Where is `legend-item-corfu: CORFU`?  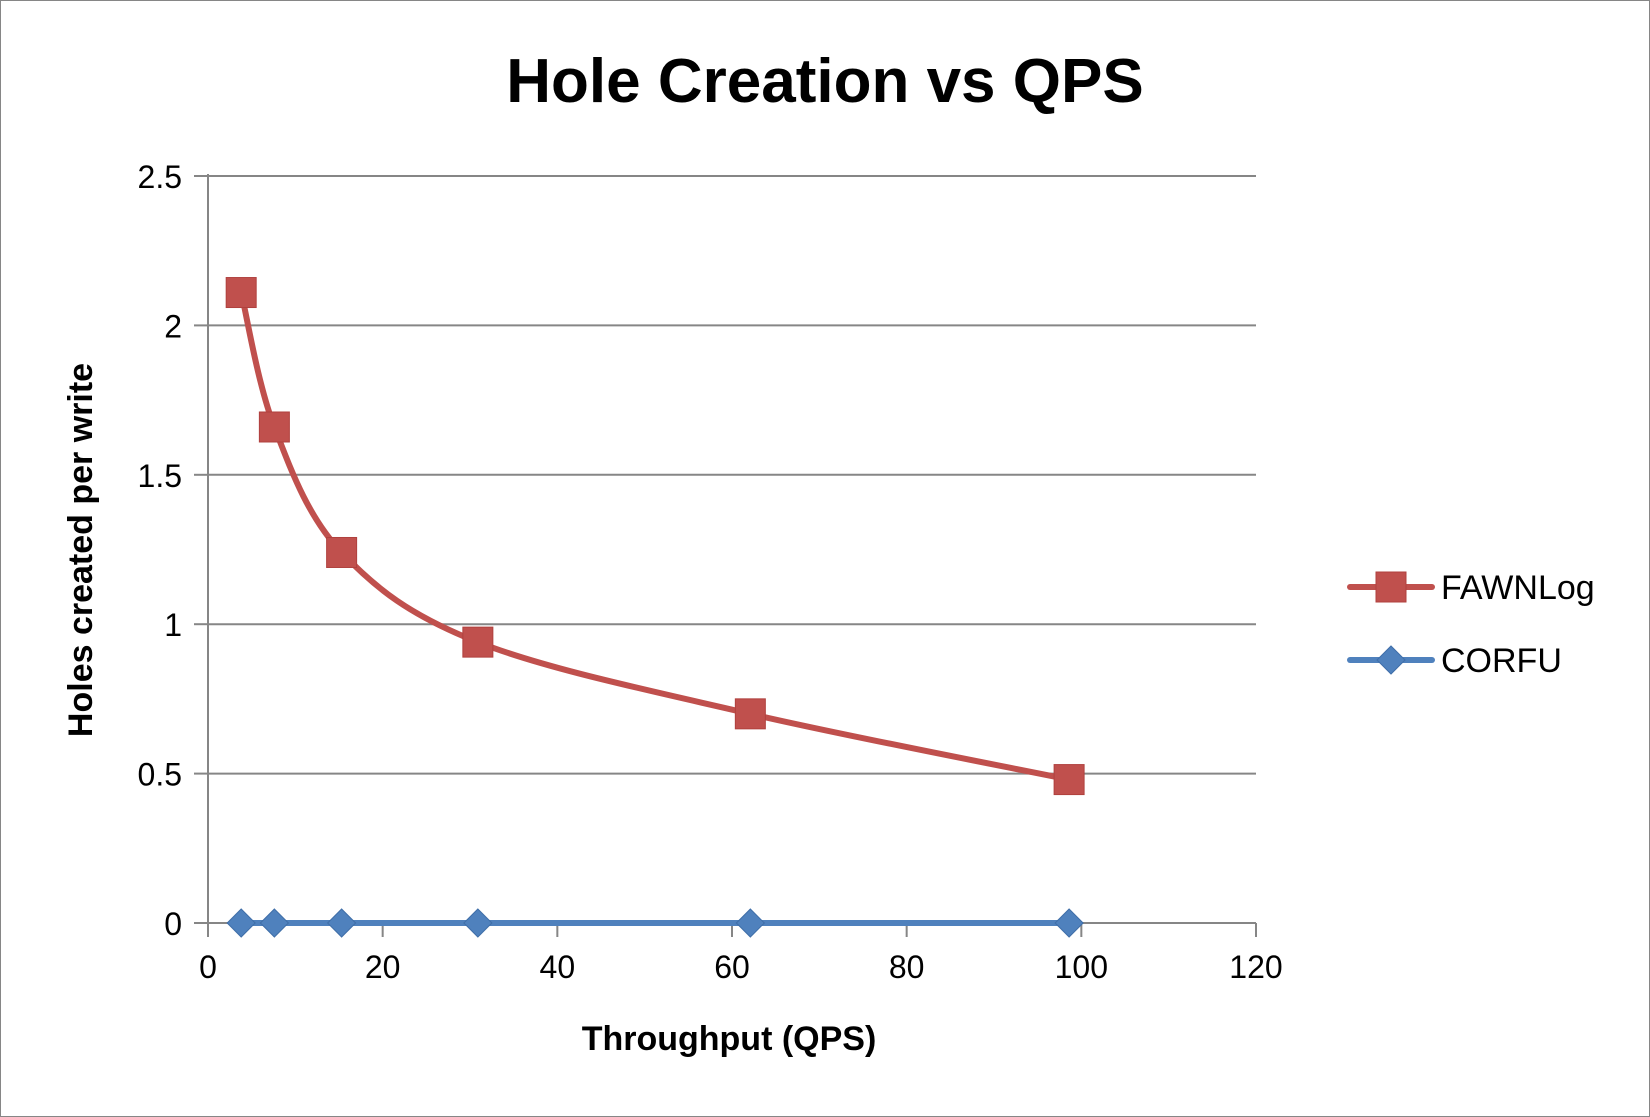 legend-item-corfu: CORFU is located at coordinates (1454, 661).